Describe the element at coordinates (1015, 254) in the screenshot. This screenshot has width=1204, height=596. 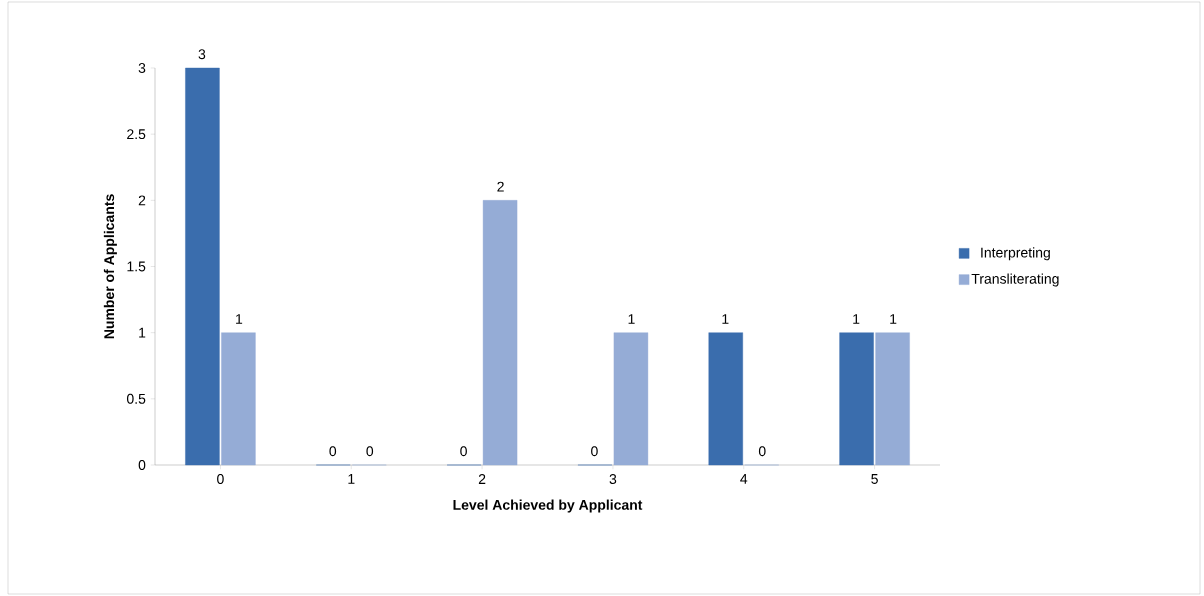
I see `legend-label: Interpreting` at that location.